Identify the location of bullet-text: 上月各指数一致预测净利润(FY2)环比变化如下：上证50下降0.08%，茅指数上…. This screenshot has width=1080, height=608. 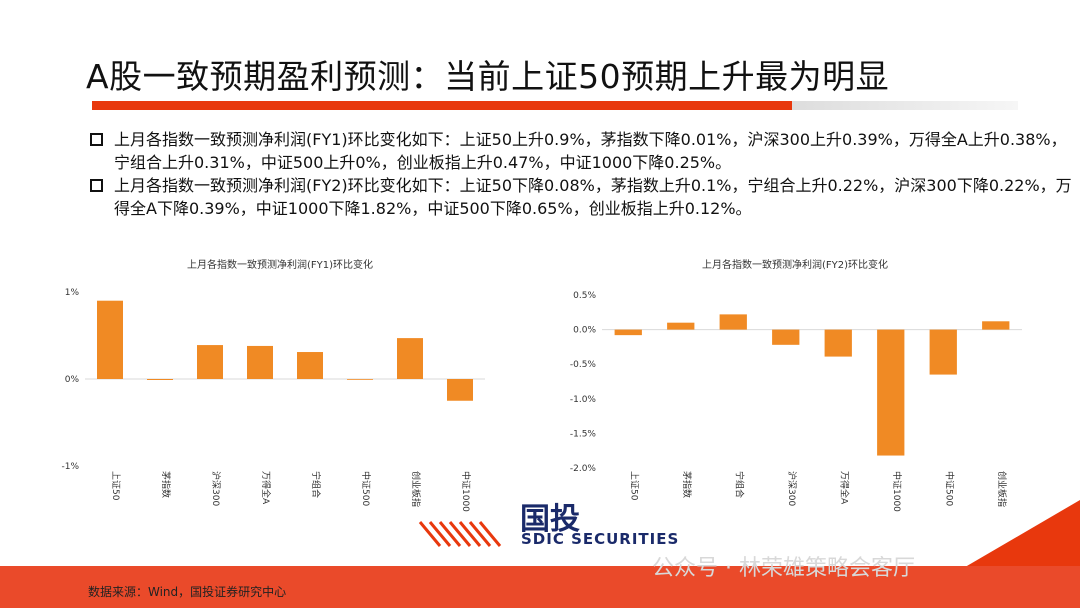
(593, 197).